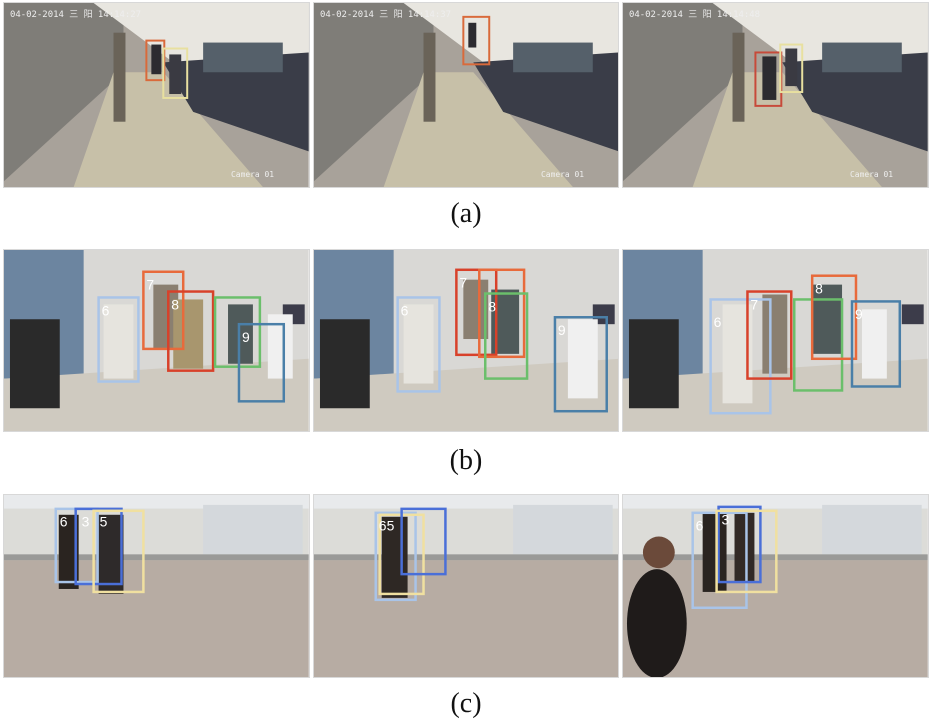 The height and width of the screenshot is (719, 932). What do you see at coordinates (156, 586) in the screenshot?
I see `photo-rooftop-1: 6 3 5` at bounding box center [156, 586].